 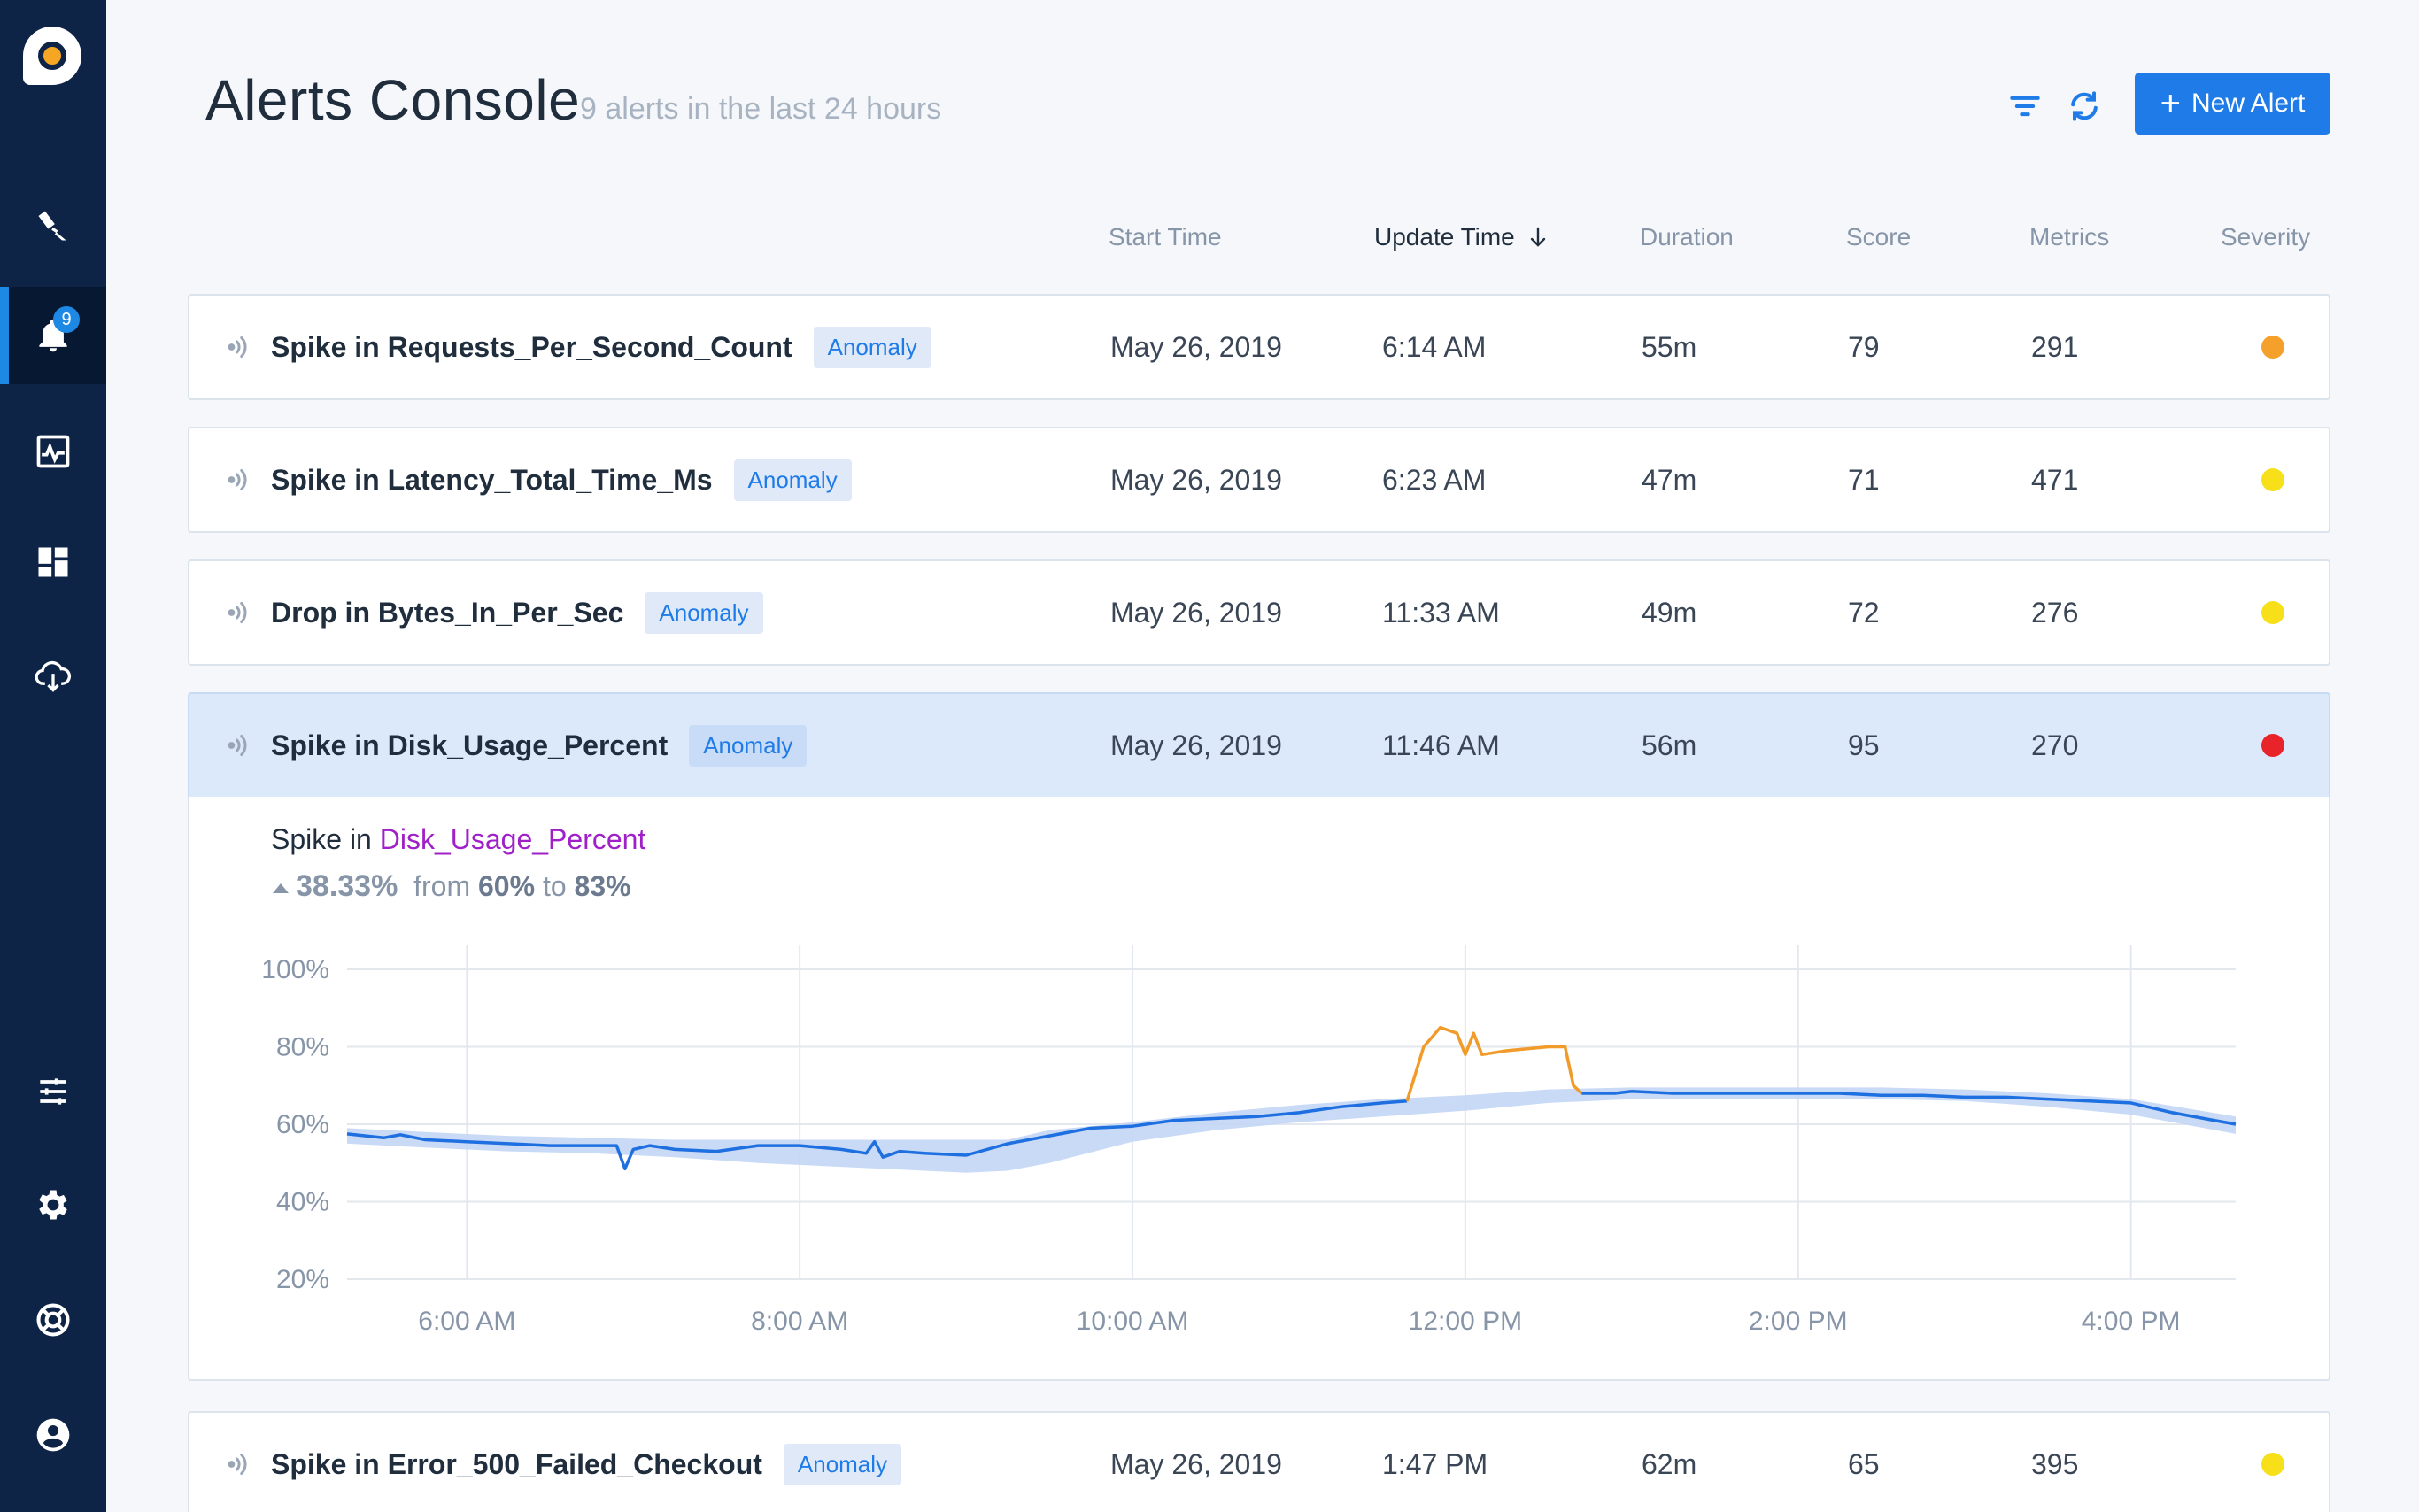 What do you see at coordinates (2069, 237) in the screenshot?
I see `column-metrics: Metrics` at bounding box center [2069, 237].